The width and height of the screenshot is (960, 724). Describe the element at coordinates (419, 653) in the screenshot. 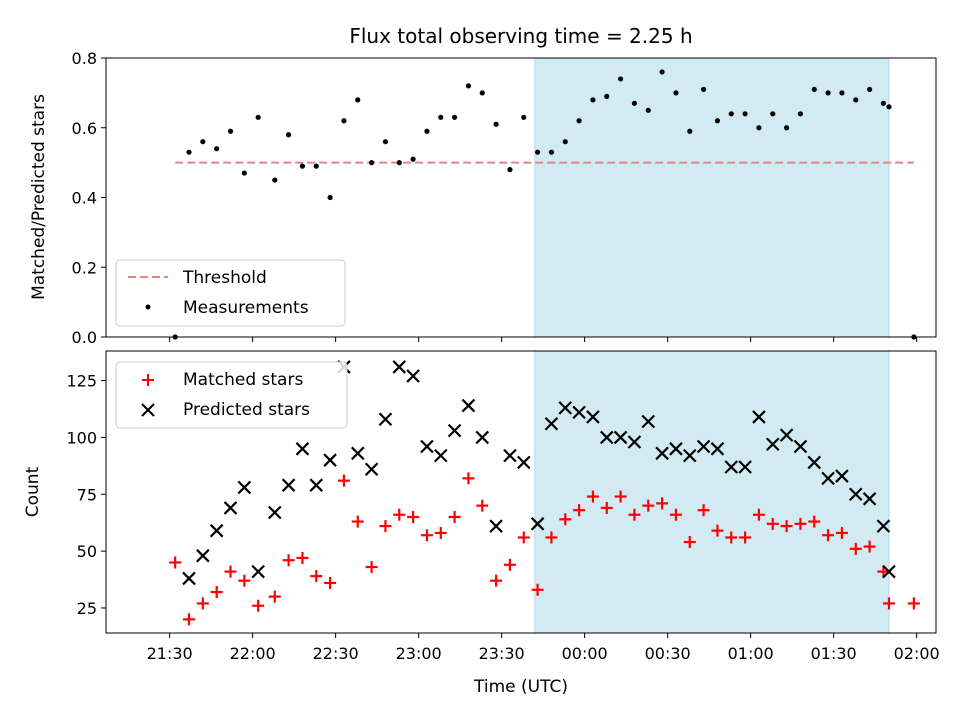

I see `x-tick-label: 23:00` at that location.